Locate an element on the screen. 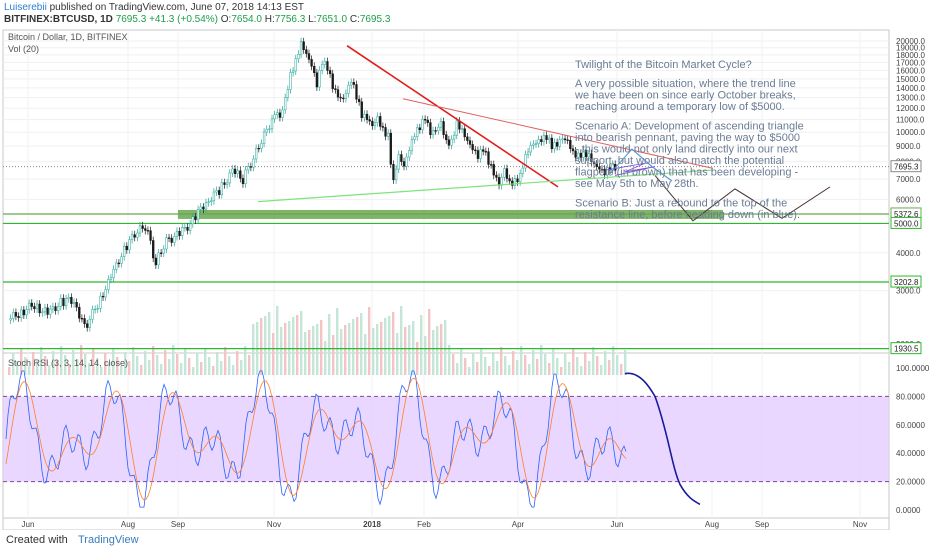 The width and height of the screenshot is (932, 550). annotation-line: see May 5th to May 28th. is located at coordinates (637, 184).